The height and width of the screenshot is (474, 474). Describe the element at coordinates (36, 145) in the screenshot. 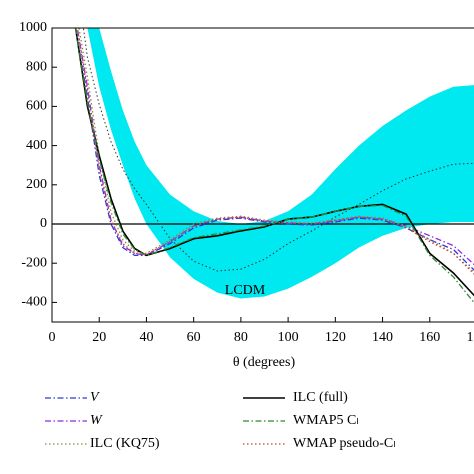

I see `y-tick-label: 400` at that location.